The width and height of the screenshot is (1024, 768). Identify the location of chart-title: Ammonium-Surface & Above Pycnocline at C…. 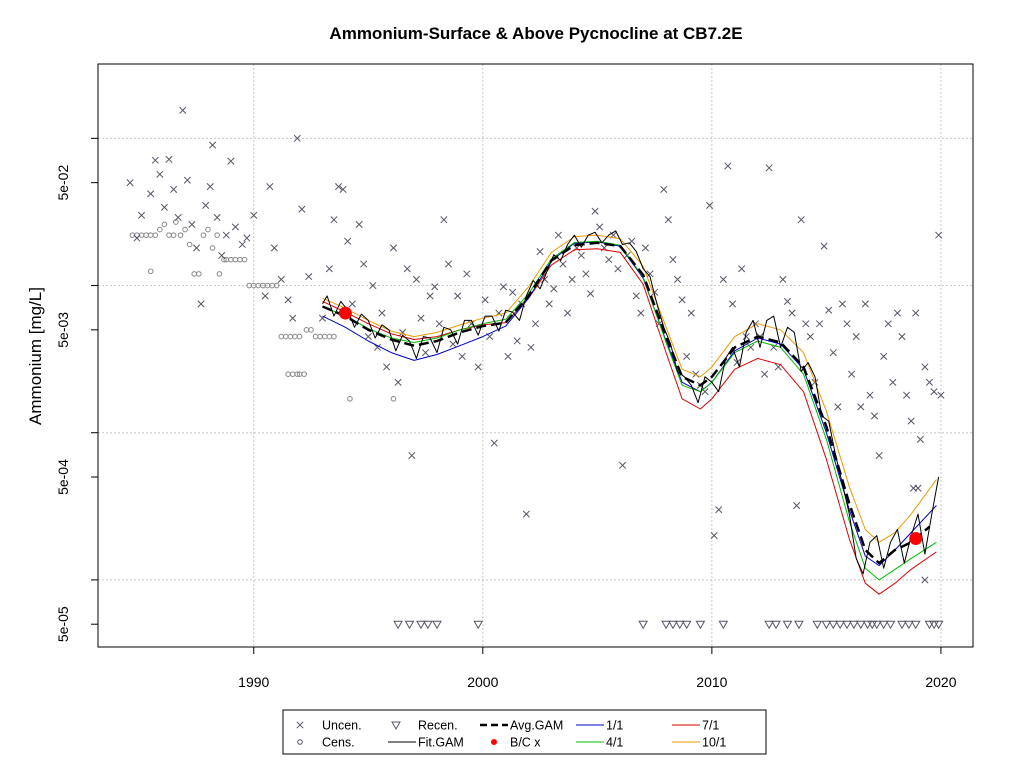
(535, 33).